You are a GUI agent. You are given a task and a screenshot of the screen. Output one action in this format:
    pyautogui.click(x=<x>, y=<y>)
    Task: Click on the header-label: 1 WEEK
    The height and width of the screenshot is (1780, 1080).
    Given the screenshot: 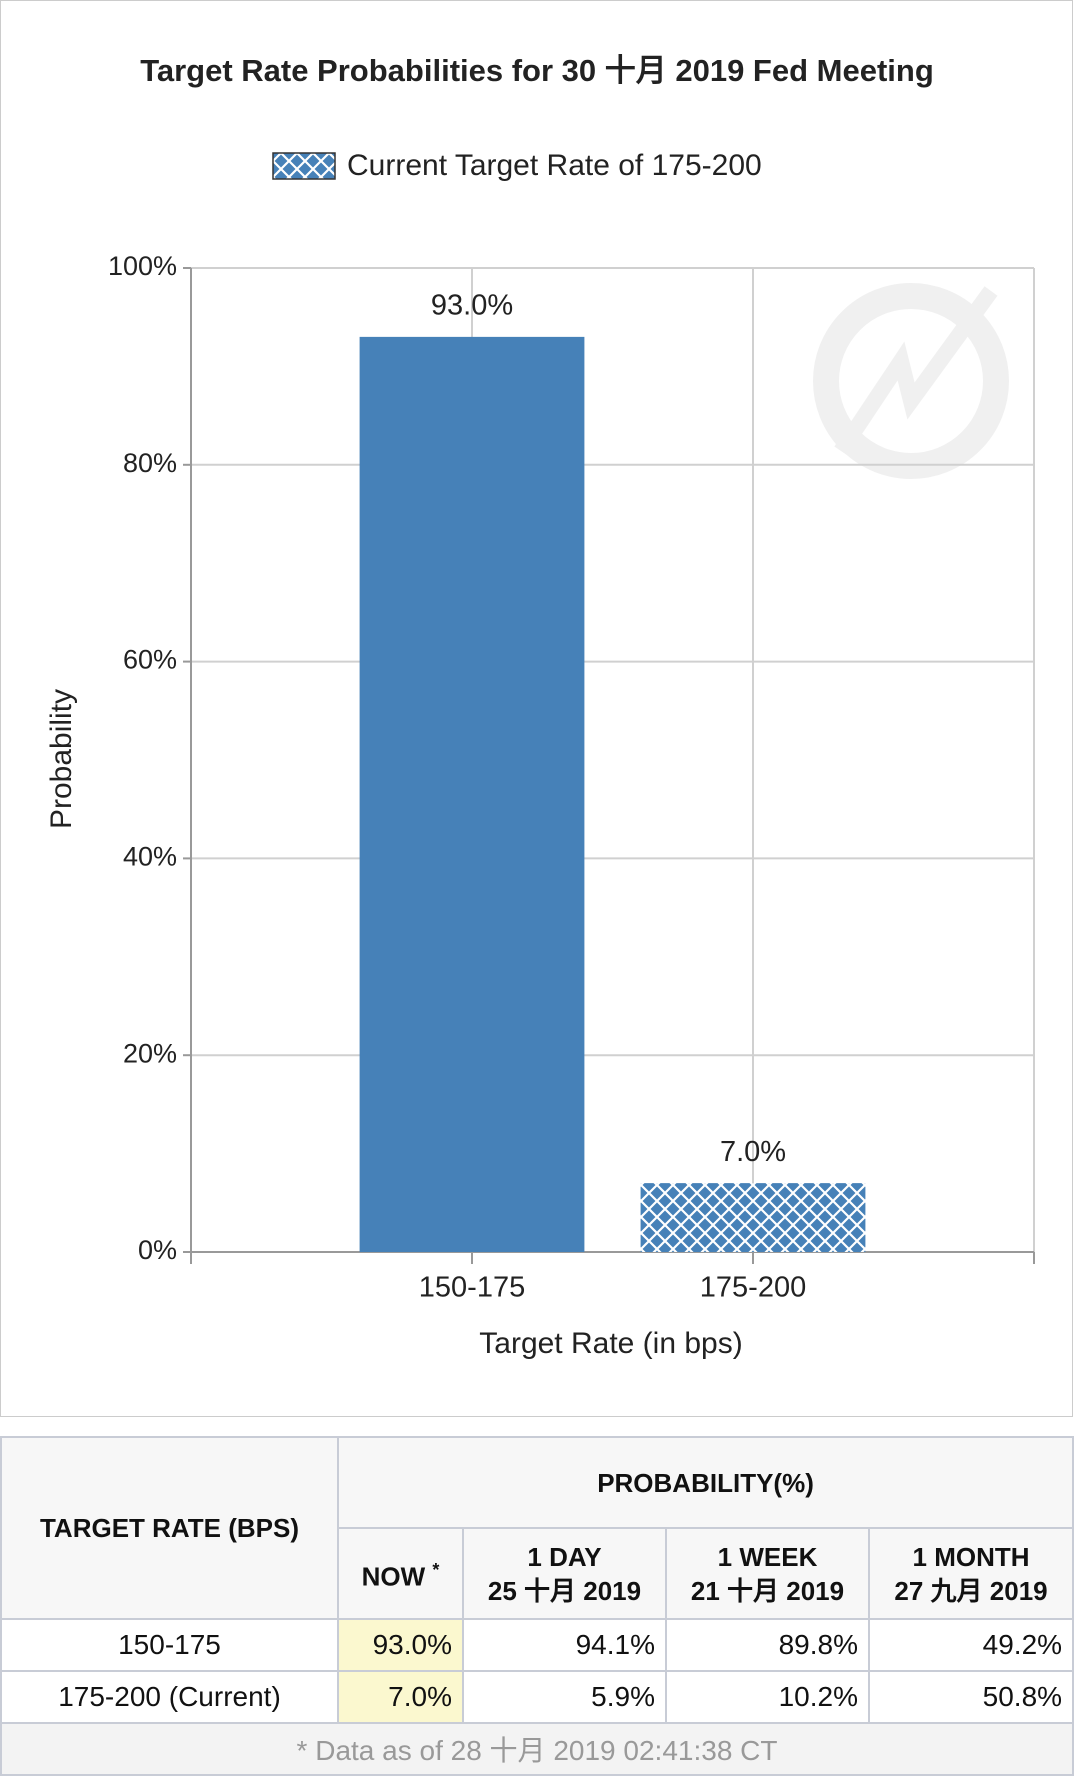 What is the action you would take?
    pyautogui.click(x=767, y=1556)
    